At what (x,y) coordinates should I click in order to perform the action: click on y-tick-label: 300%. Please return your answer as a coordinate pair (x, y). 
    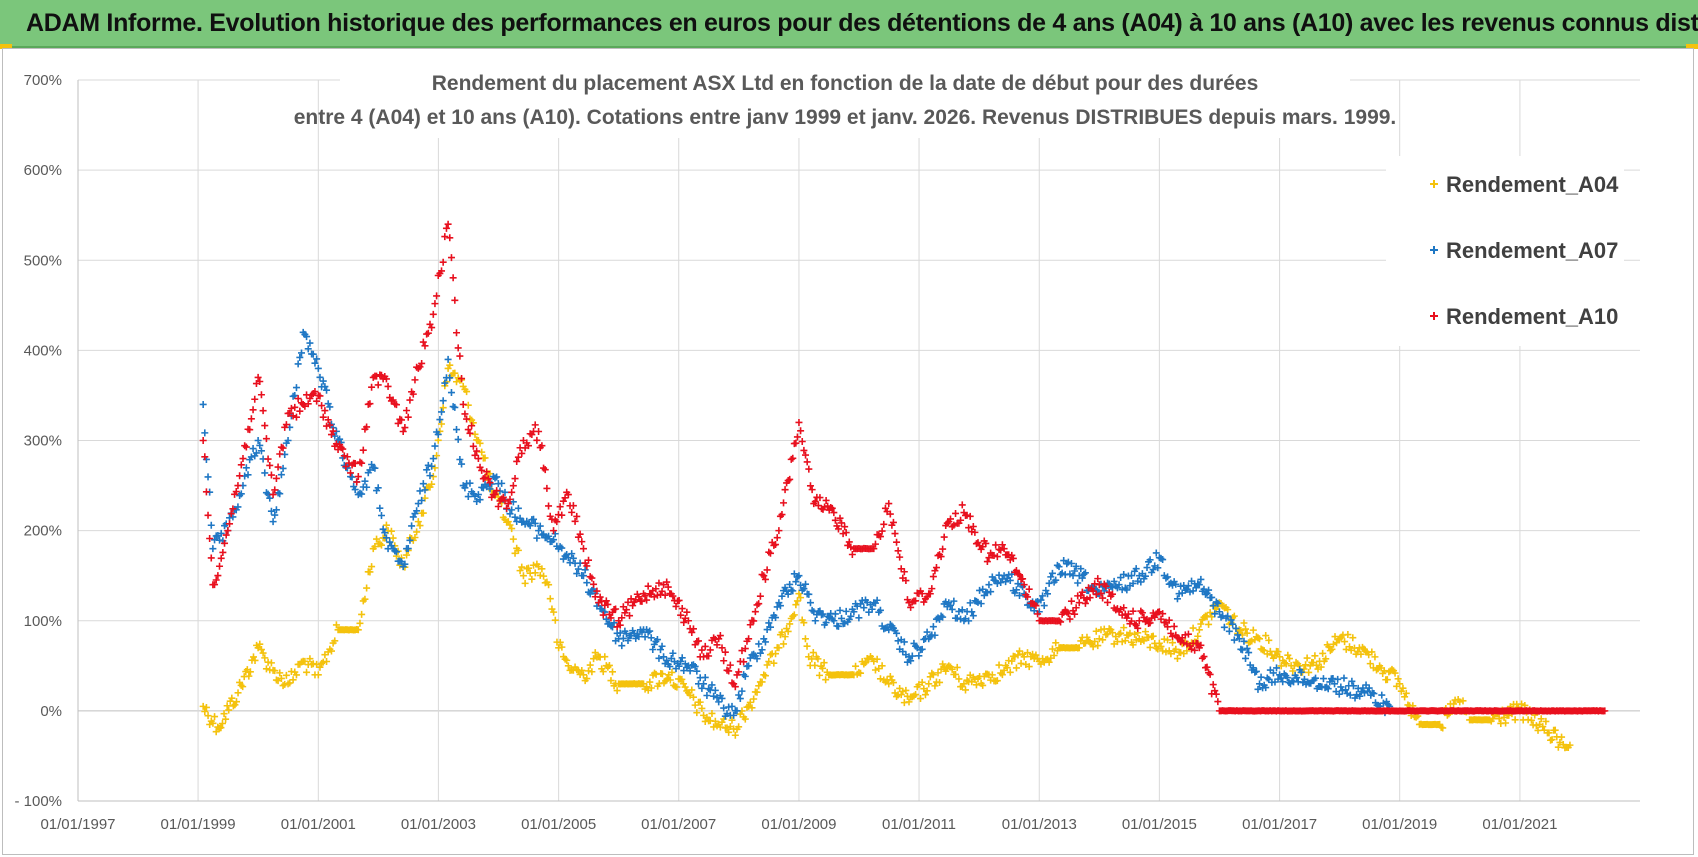
    Looking at the image, I should click on (43, 441).